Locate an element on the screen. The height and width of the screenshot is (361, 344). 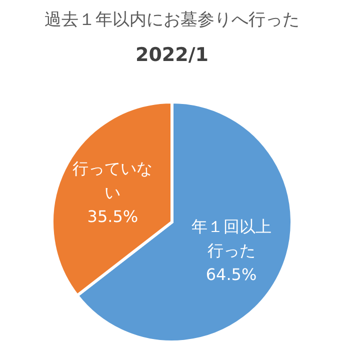
subtitle: 2022/1 is located at coordinates (172, 55).